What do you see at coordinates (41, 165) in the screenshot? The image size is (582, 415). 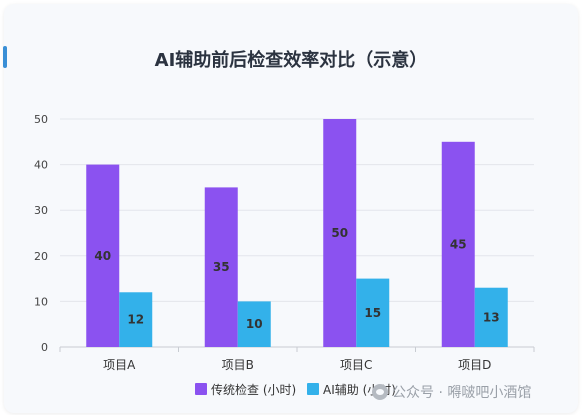 I see `y-tick-label: 40` at bounding box center [41, 165].